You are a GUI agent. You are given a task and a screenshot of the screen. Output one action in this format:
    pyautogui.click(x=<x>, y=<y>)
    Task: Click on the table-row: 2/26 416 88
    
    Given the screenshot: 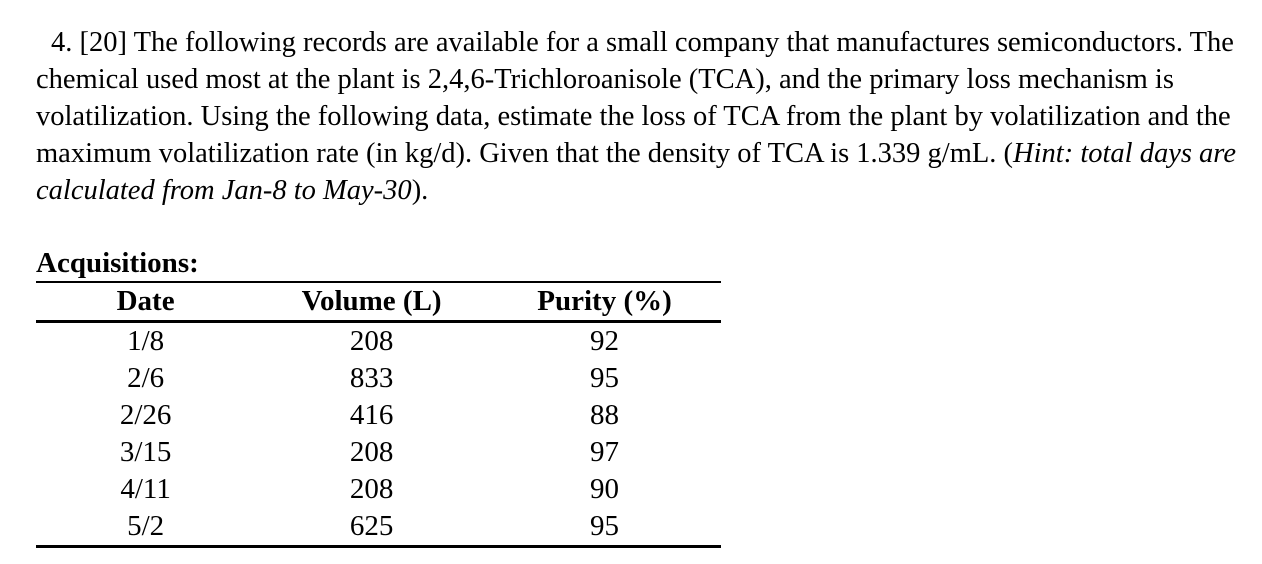 What is the action you would take?
    pyautogui.click(x=378, y=415)
    